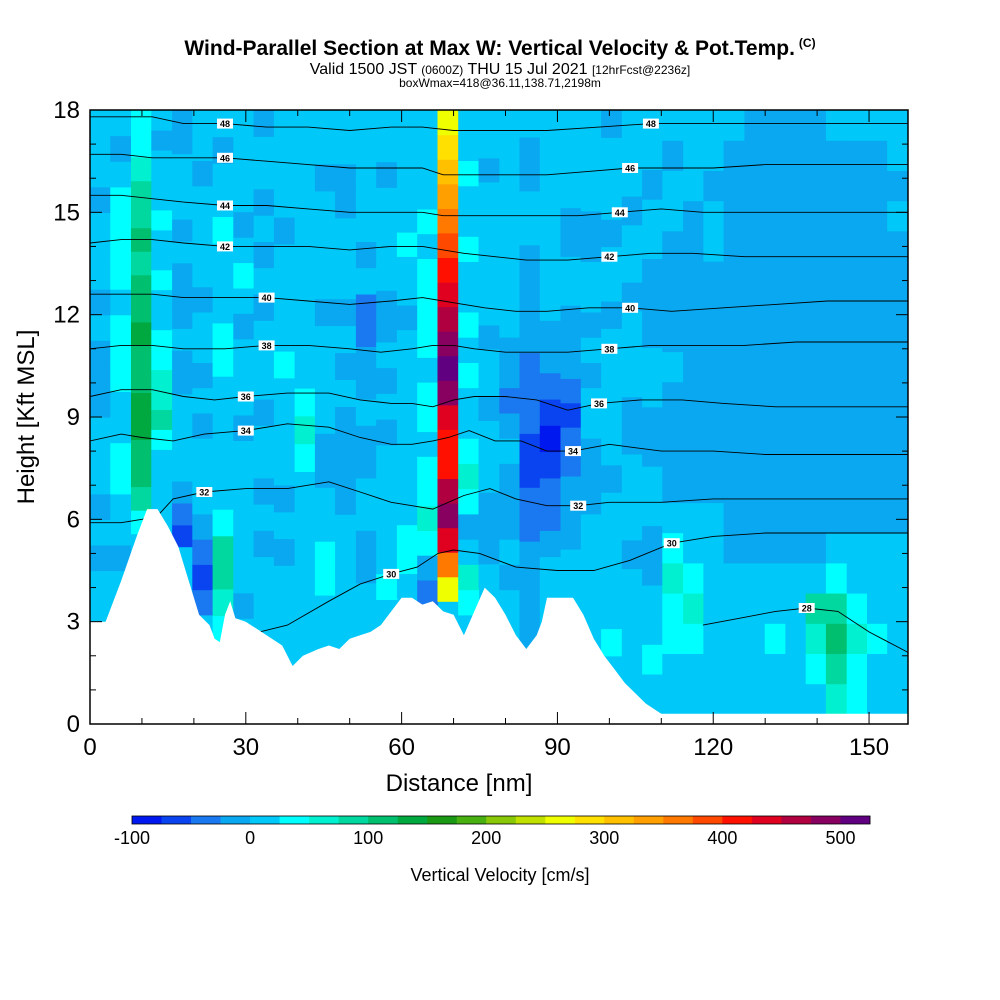 Image resolution: width=1000 pixels, height=1000 pixels. Describe the element at coordinates (641, 70) in the screenshot. I see `forecast-info: [12hrFcst@2236z]` at that location.